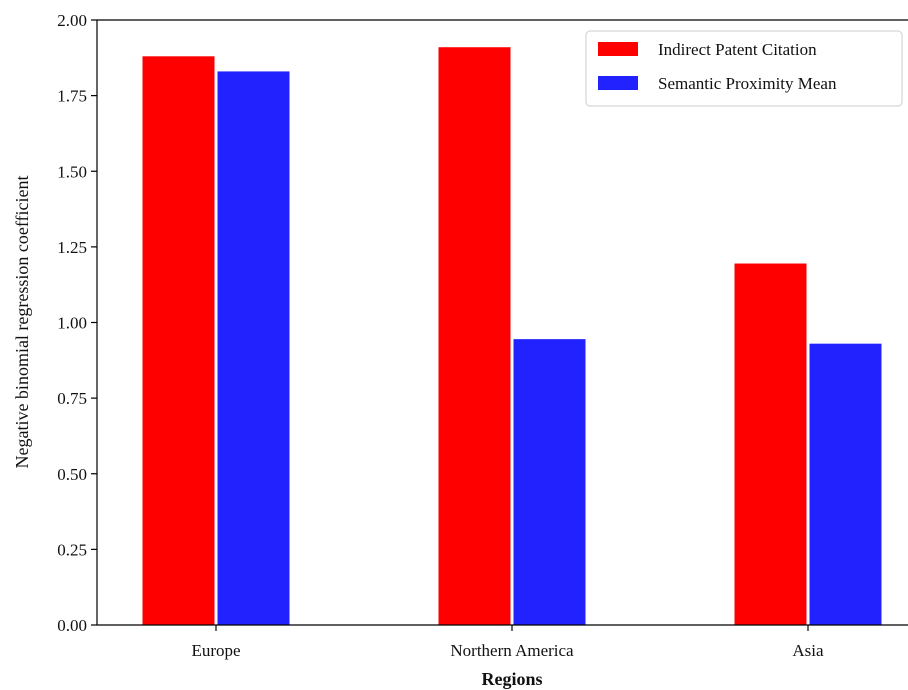 The height and width of the screenshot is (690, 908). Describe the element at coordinates (72, 625) in the screenshot. I see `y-tick-label: 0.00` at that location.